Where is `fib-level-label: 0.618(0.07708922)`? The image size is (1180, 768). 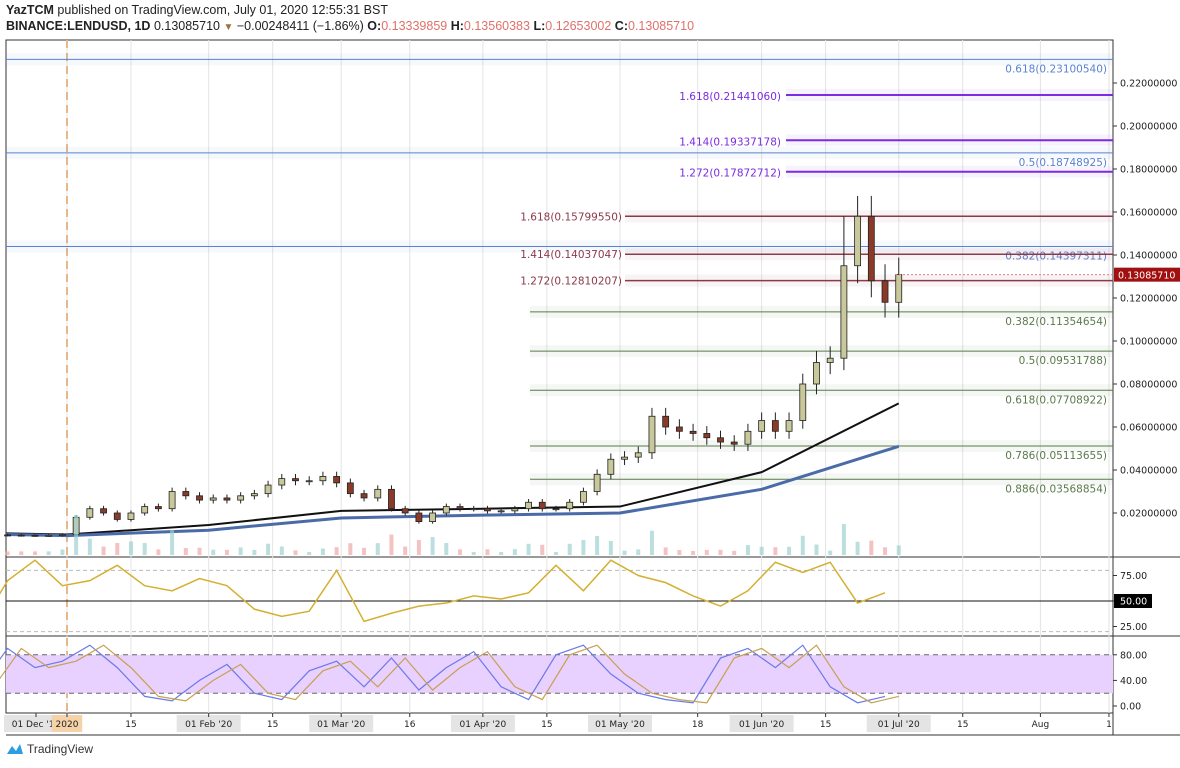 fib-level-label: 0.618(0.07708922) is located at coordinates (1056, 400).